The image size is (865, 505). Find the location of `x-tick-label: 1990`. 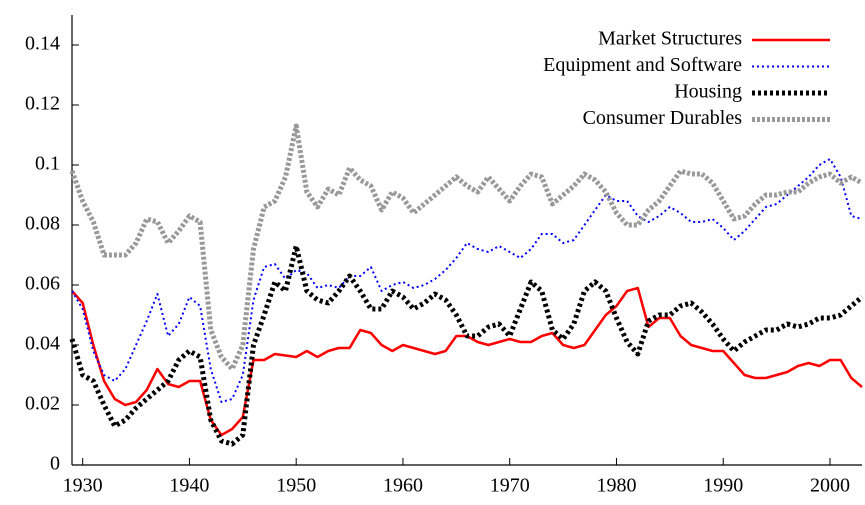

x-tick-label: 1990 is located at coordinates (723, 486).